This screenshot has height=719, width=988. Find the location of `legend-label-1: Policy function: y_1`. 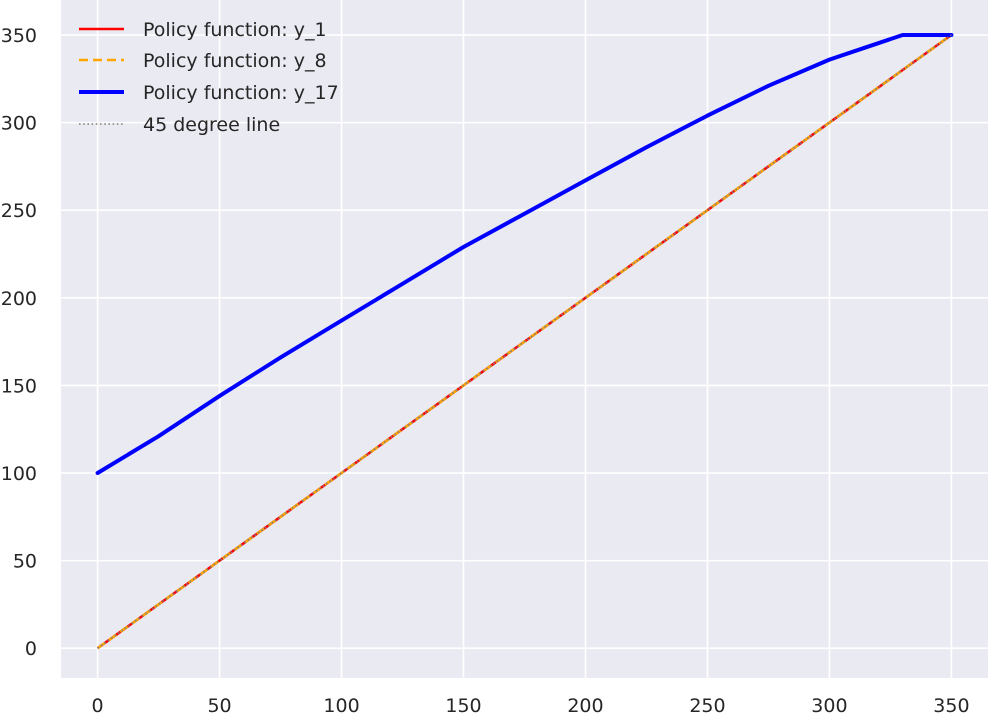

legend-label-1: Policy function: y_1 is located at coordinates (235, 30).